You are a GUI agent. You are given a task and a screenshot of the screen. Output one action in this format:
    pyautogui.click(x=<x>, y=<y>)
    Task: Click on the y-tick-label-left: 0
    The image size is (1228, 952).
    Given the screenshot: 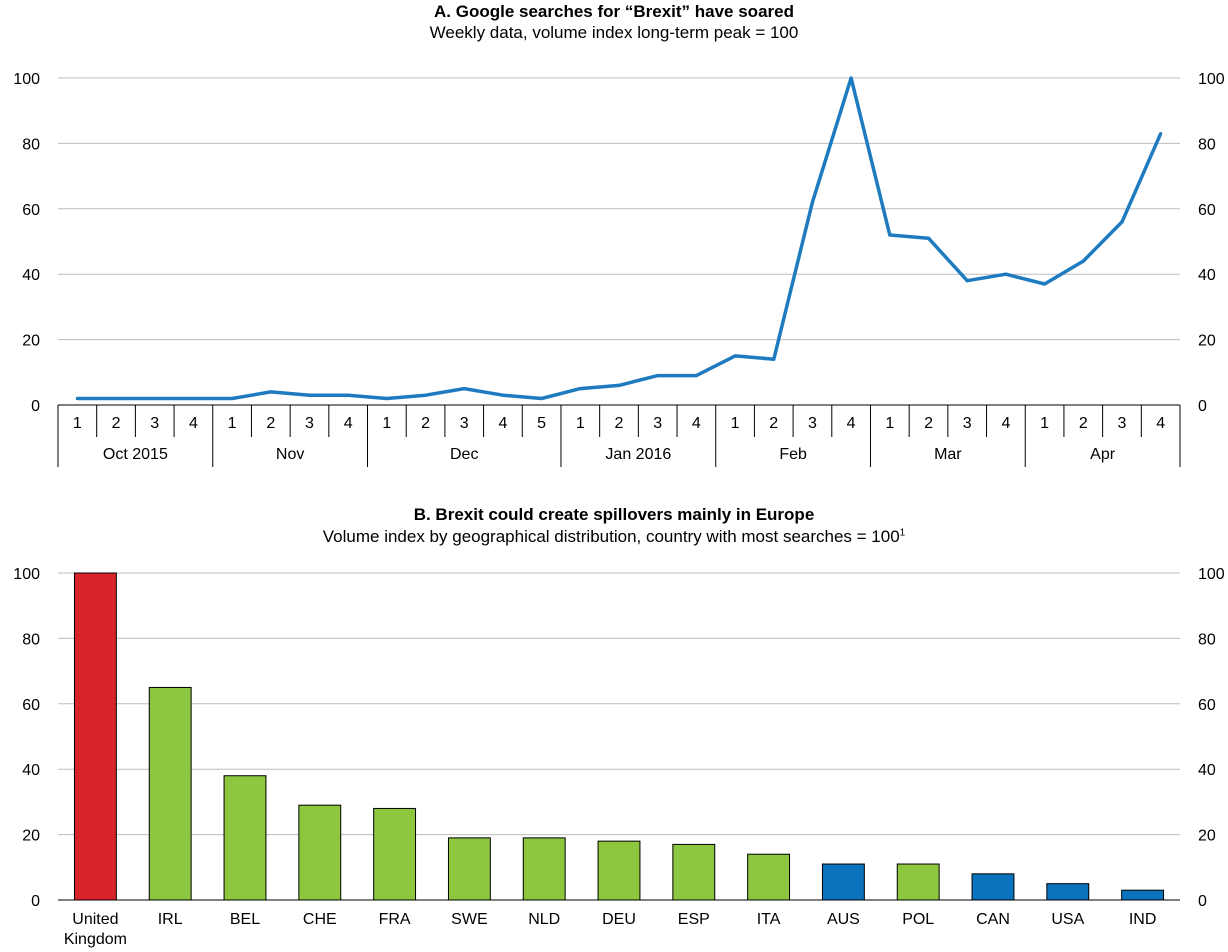 What is the action you would take?
    pyautogui.click(x=35, y=406)
    